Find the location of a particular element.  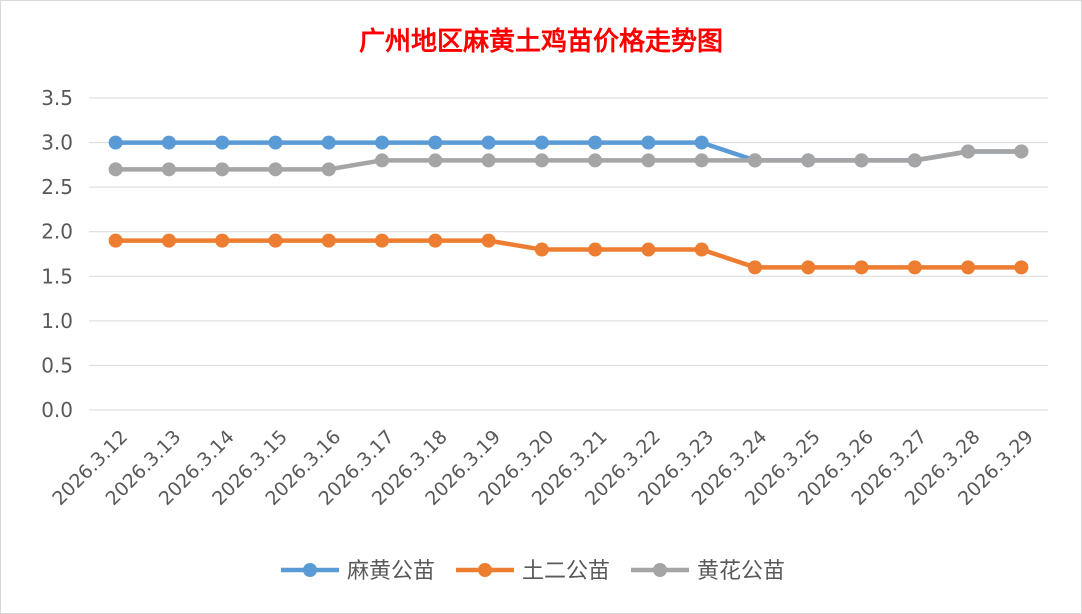

y-tick-label: 3.0 is located at coordinates (57, 143).